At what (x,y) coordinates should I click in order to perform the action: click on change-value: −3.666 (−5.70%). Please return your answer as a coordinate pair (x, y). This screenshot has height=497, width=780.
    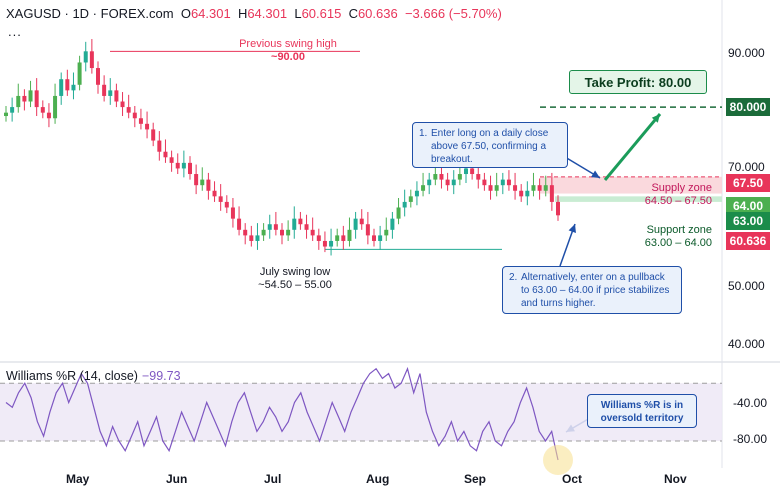
    Looking at the image, I should click on (453, 13).